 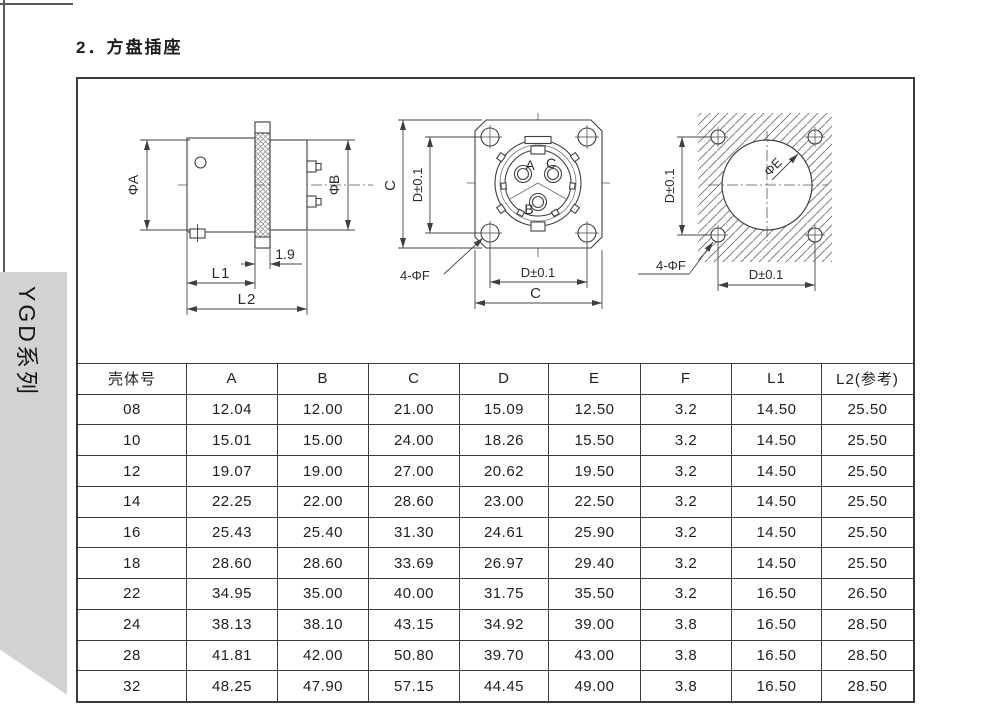 What do you see at coordinates (503, 440) in the screenshot?
I see `table-cell: 18.26` at bounding box center [503, 440].